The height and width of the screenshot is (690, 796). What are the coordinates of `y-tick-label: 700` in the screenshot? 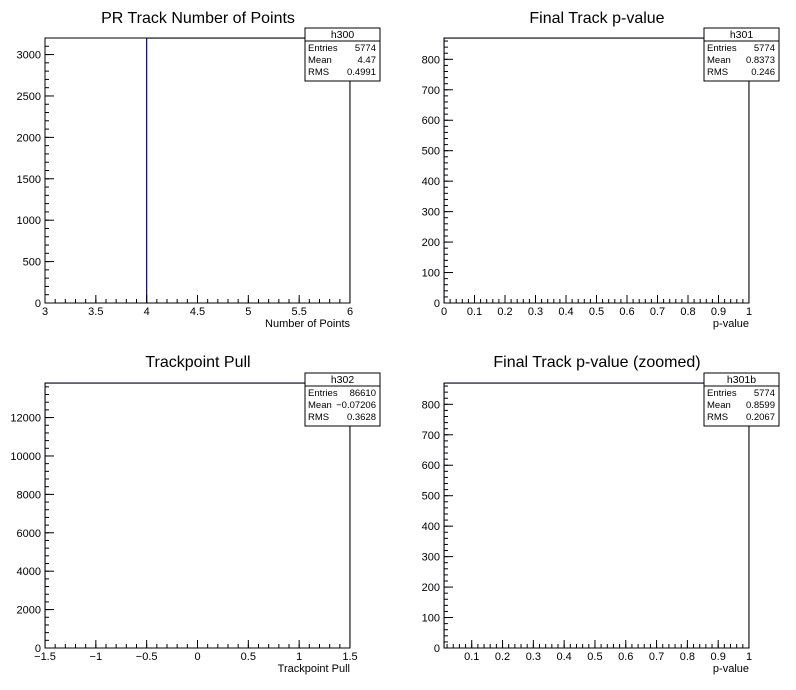 It's located at (431, 91).